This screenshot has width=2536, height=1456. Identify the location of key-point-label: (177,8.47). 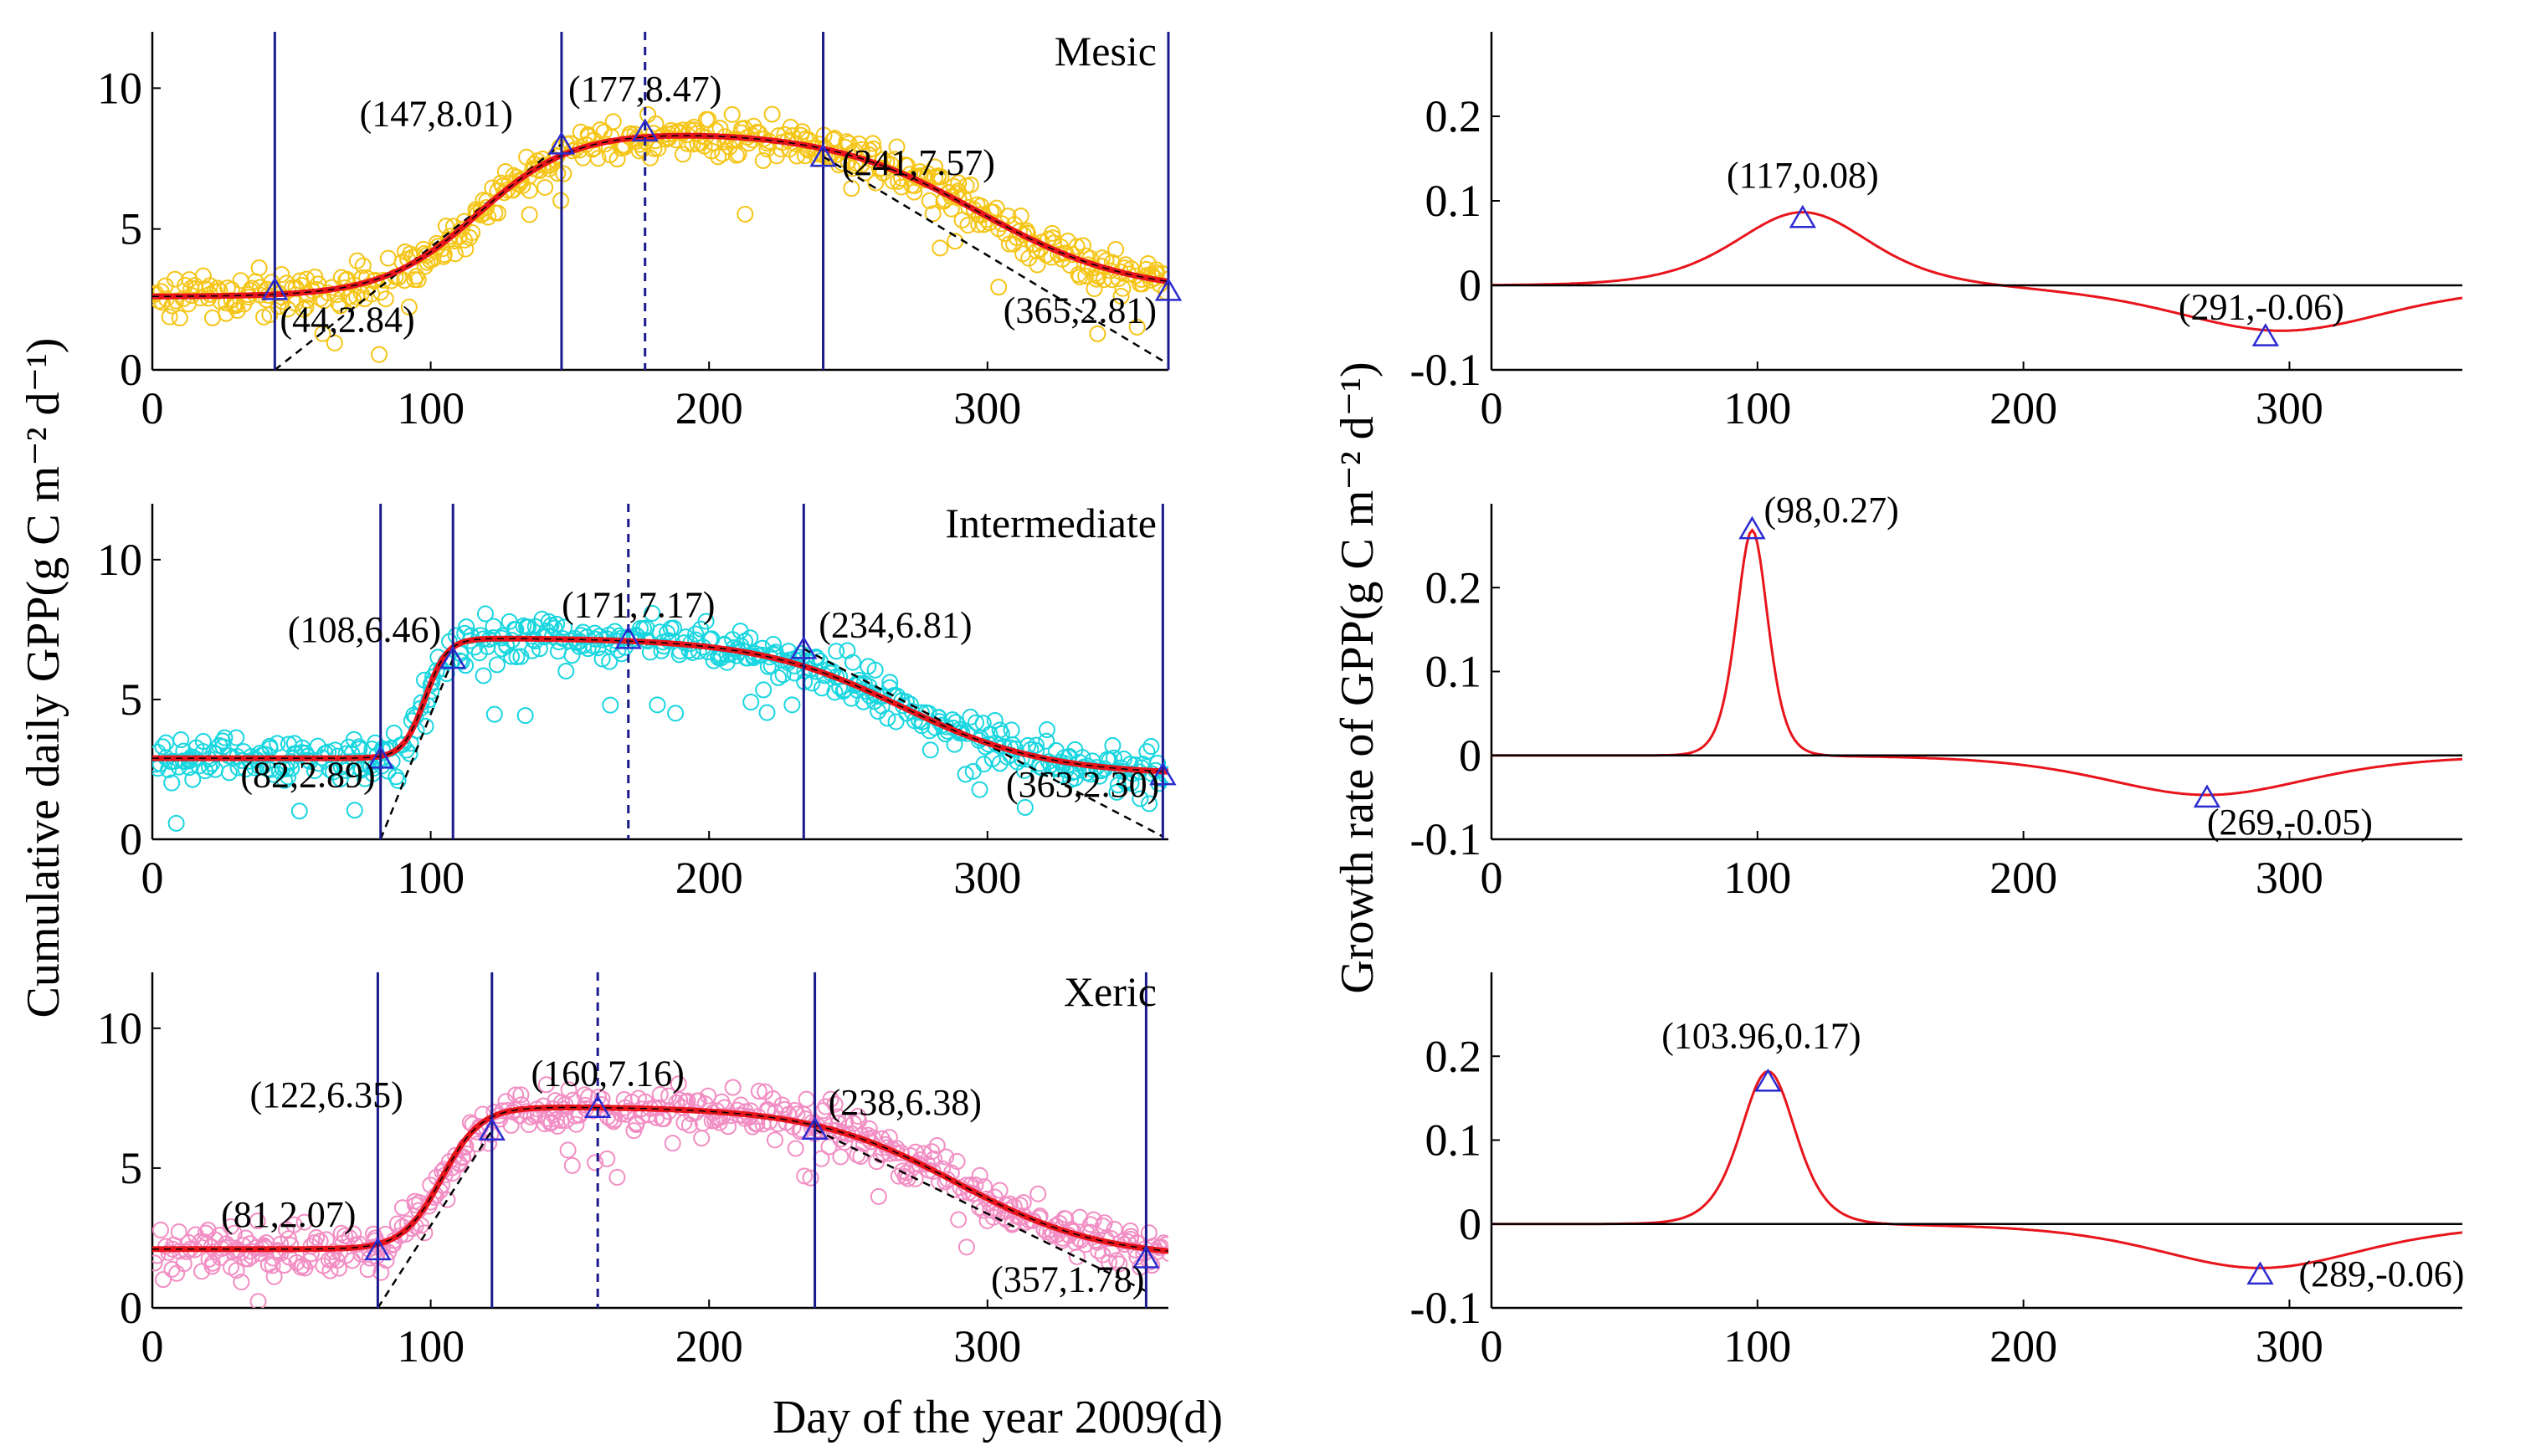
(644, 89).